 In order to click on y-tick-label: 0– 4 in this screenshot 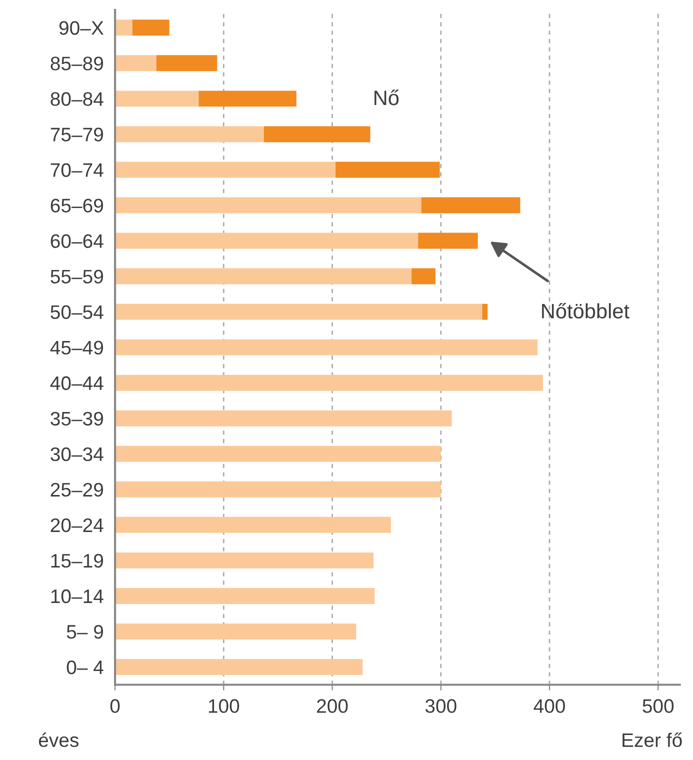, I will do `click(85, 667)`.